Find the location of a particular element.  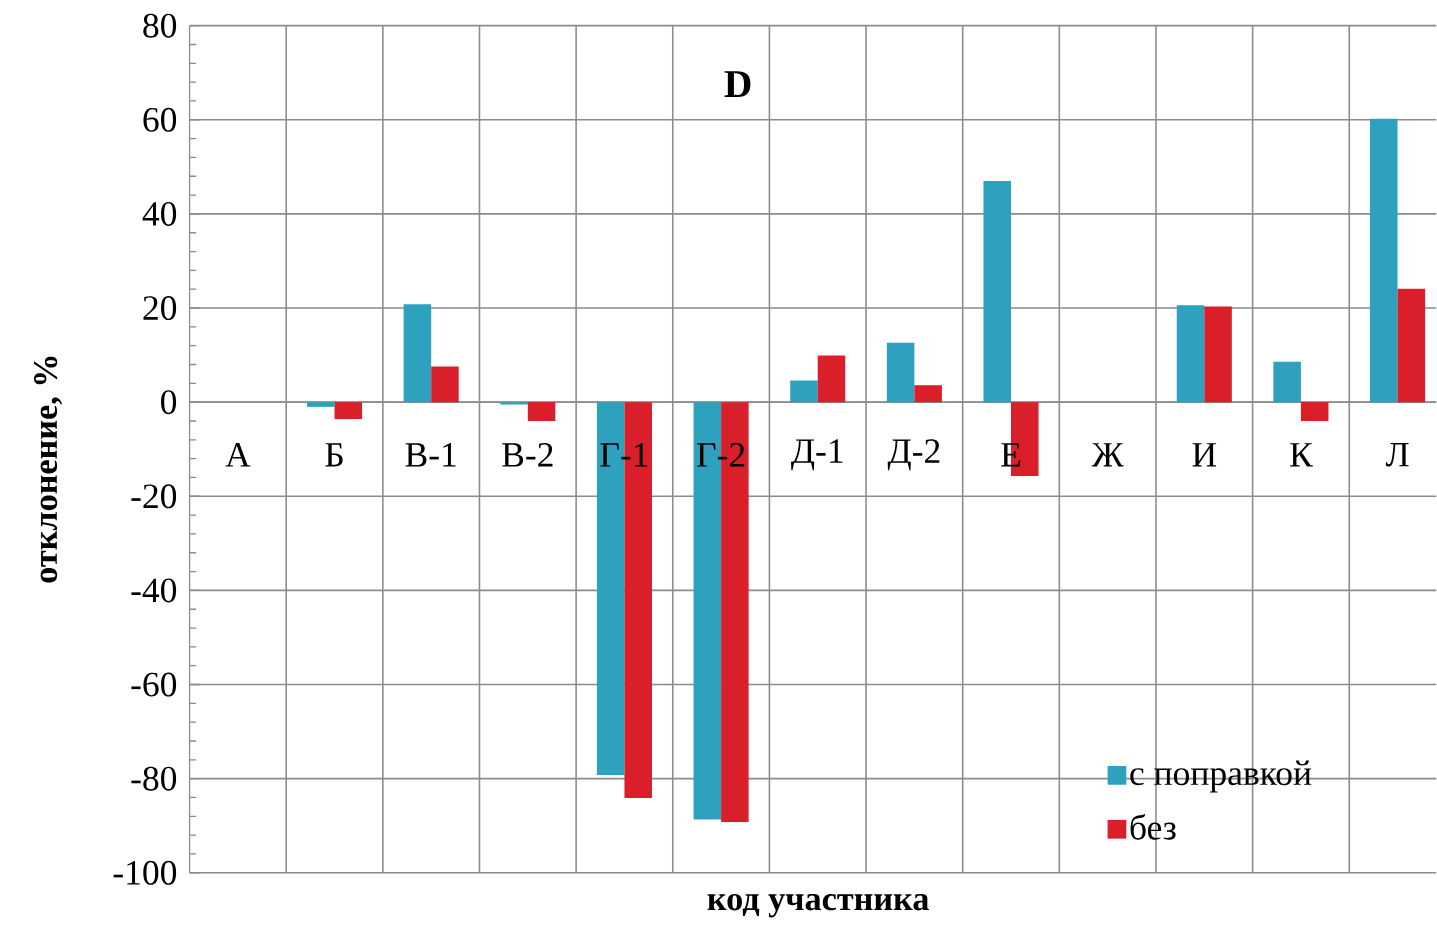

y-tick-label: -40 is located at coordinates (154, 590).